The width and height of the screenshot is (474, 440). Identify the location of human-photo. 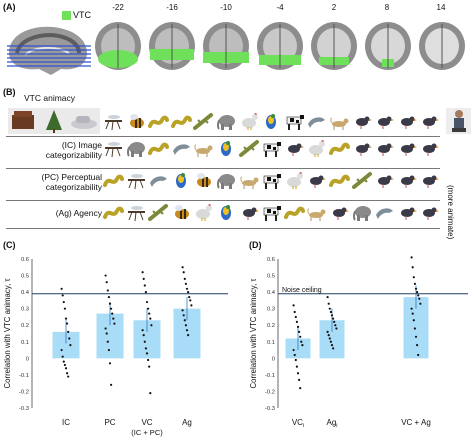
(458, 121).